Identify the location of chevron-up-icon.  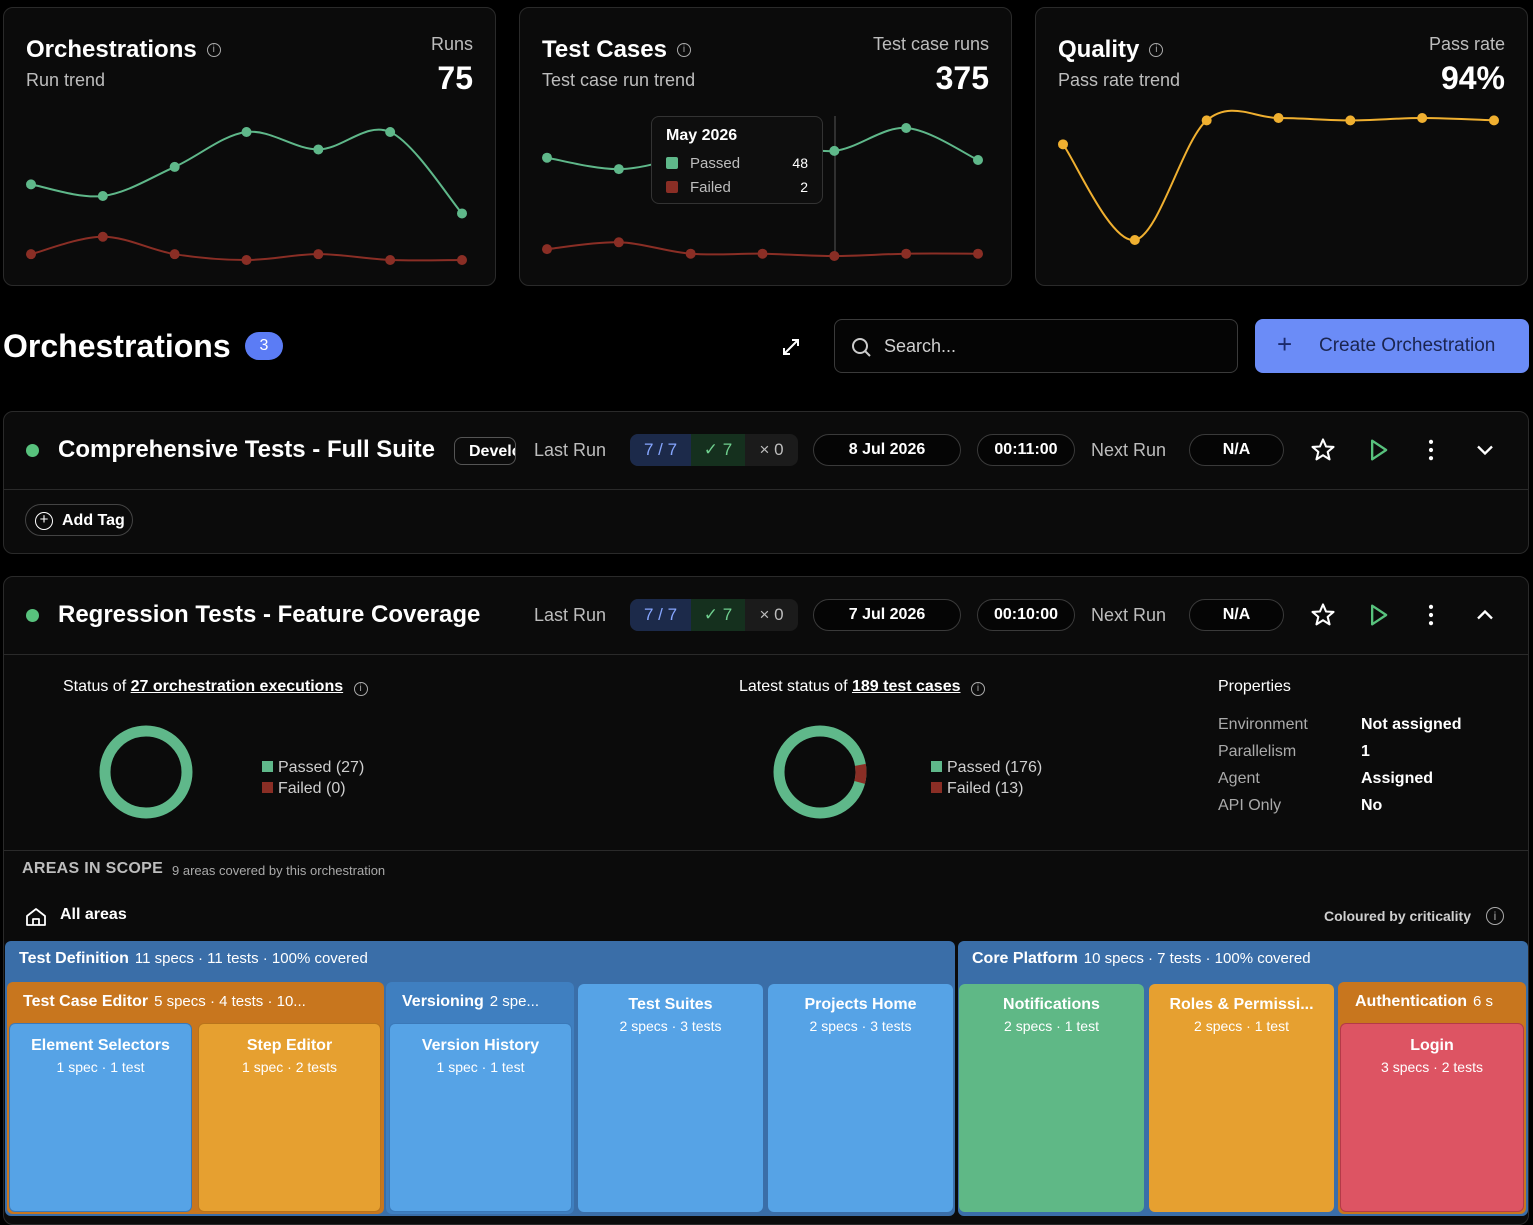
(1485, 615).